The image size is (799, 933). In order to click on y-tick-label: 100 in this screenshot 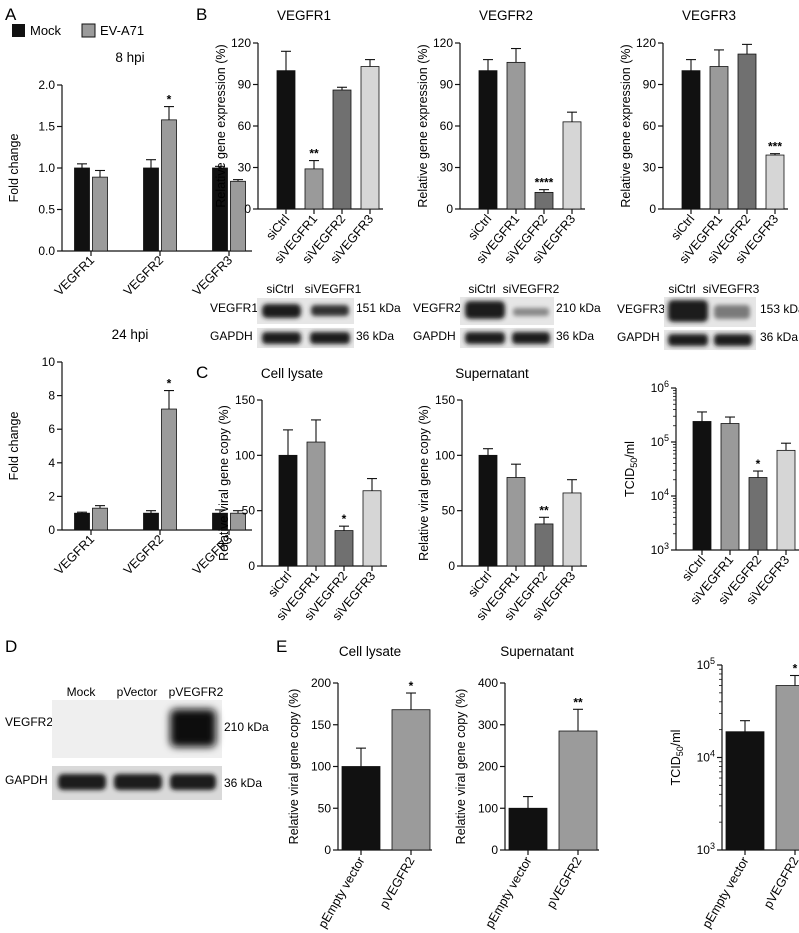, I will do `click(321, 767)`.